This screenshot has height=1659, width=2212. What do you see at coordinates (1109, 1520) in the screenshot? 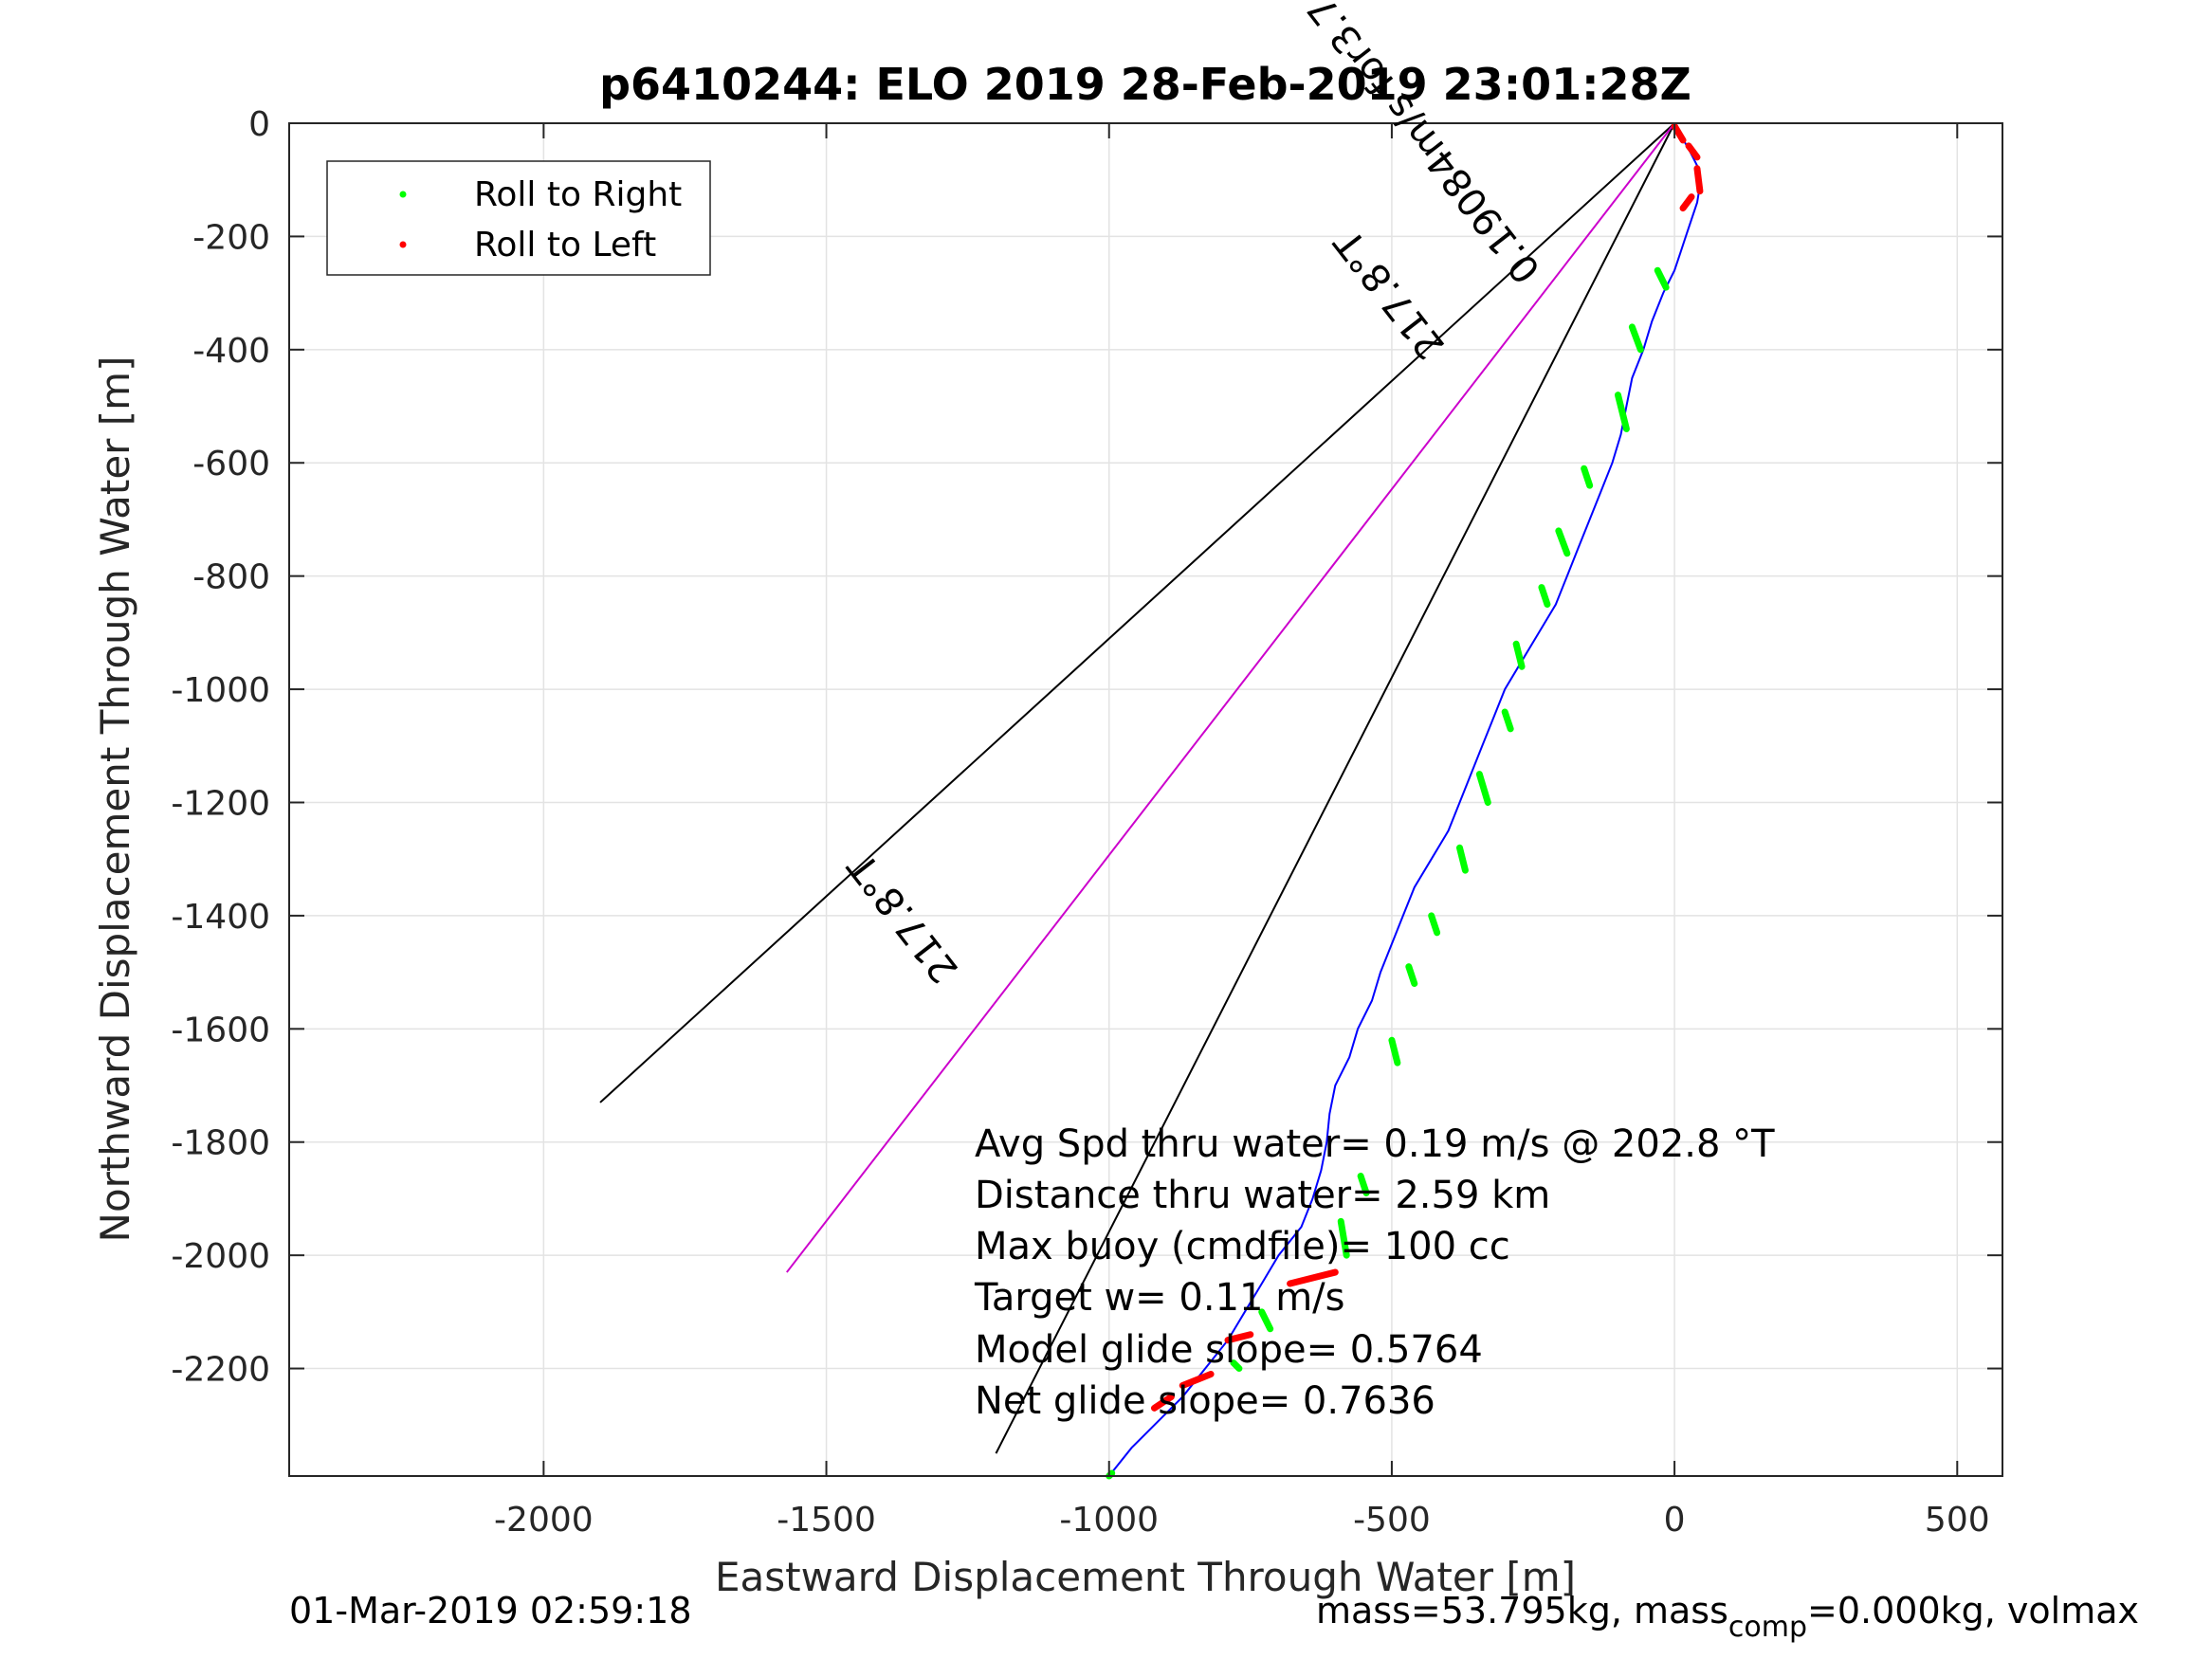
I see `x-tick-label: -1000` at bounding box center [1109, 1520].